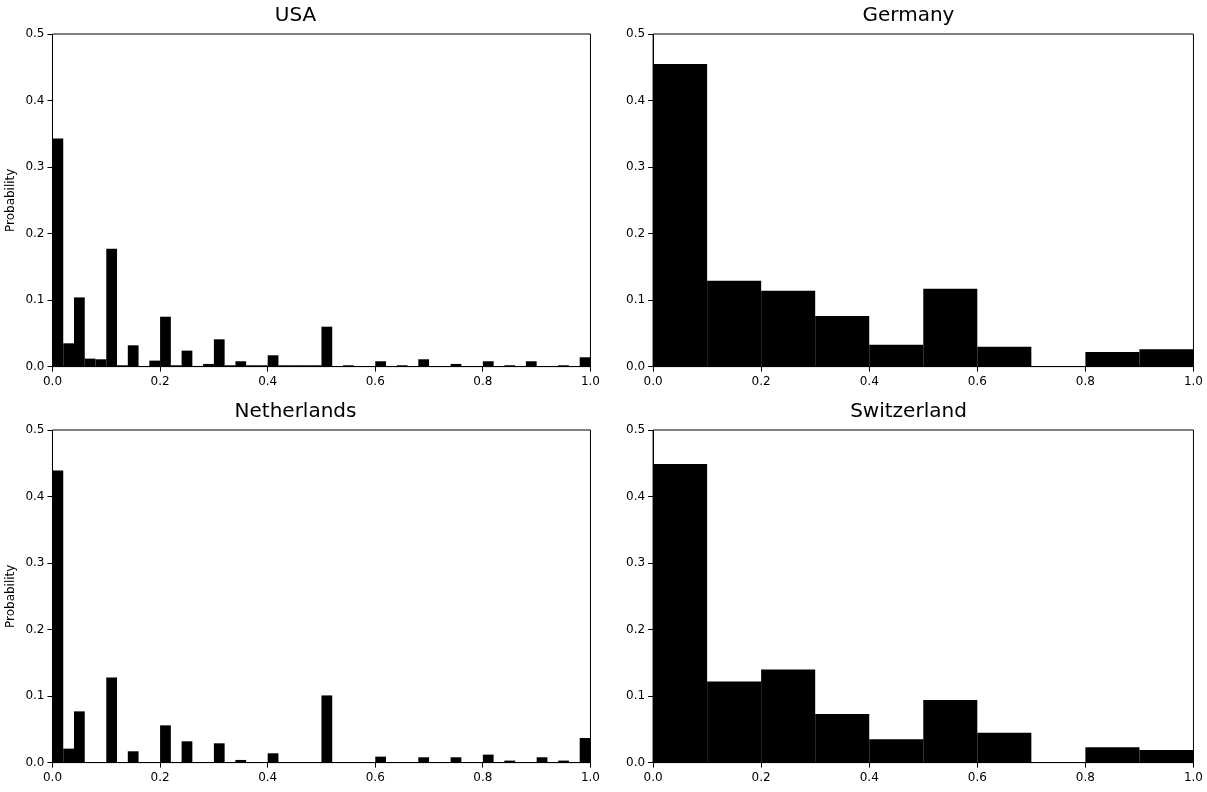  I want to click on chart-title: USA, so click(295, 14).